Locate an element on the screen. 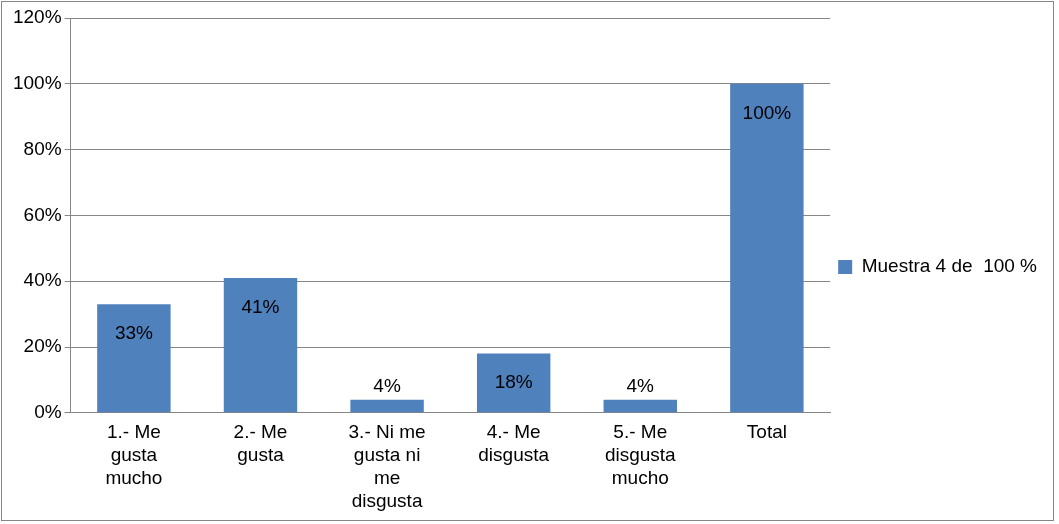 This screenshot has height=524, width=1059. legend-label: Muestra 4 de 100 % is located at coordinates (949, 266).